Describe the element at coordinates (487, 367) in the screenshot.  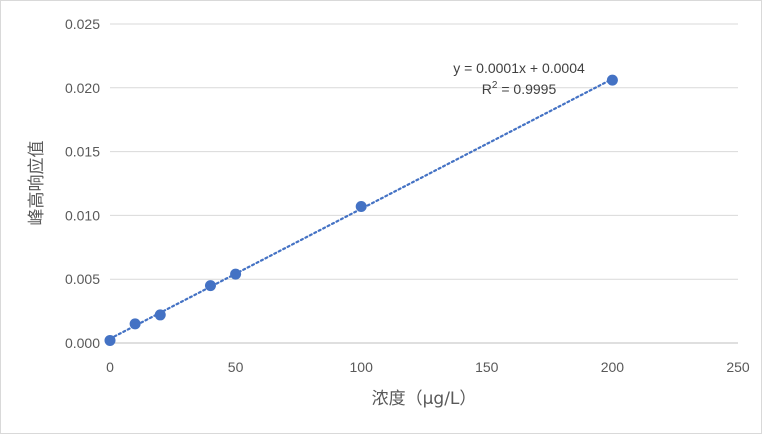
I see `x-tick-label: 150` at that location.